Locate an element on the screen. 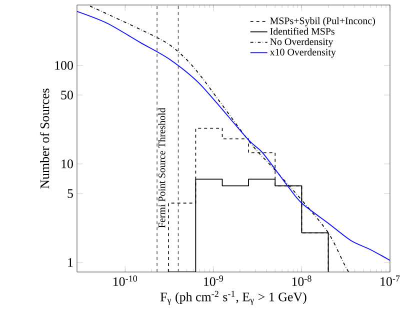  y-tick-label: 5 is located at coordinates (70, 193).